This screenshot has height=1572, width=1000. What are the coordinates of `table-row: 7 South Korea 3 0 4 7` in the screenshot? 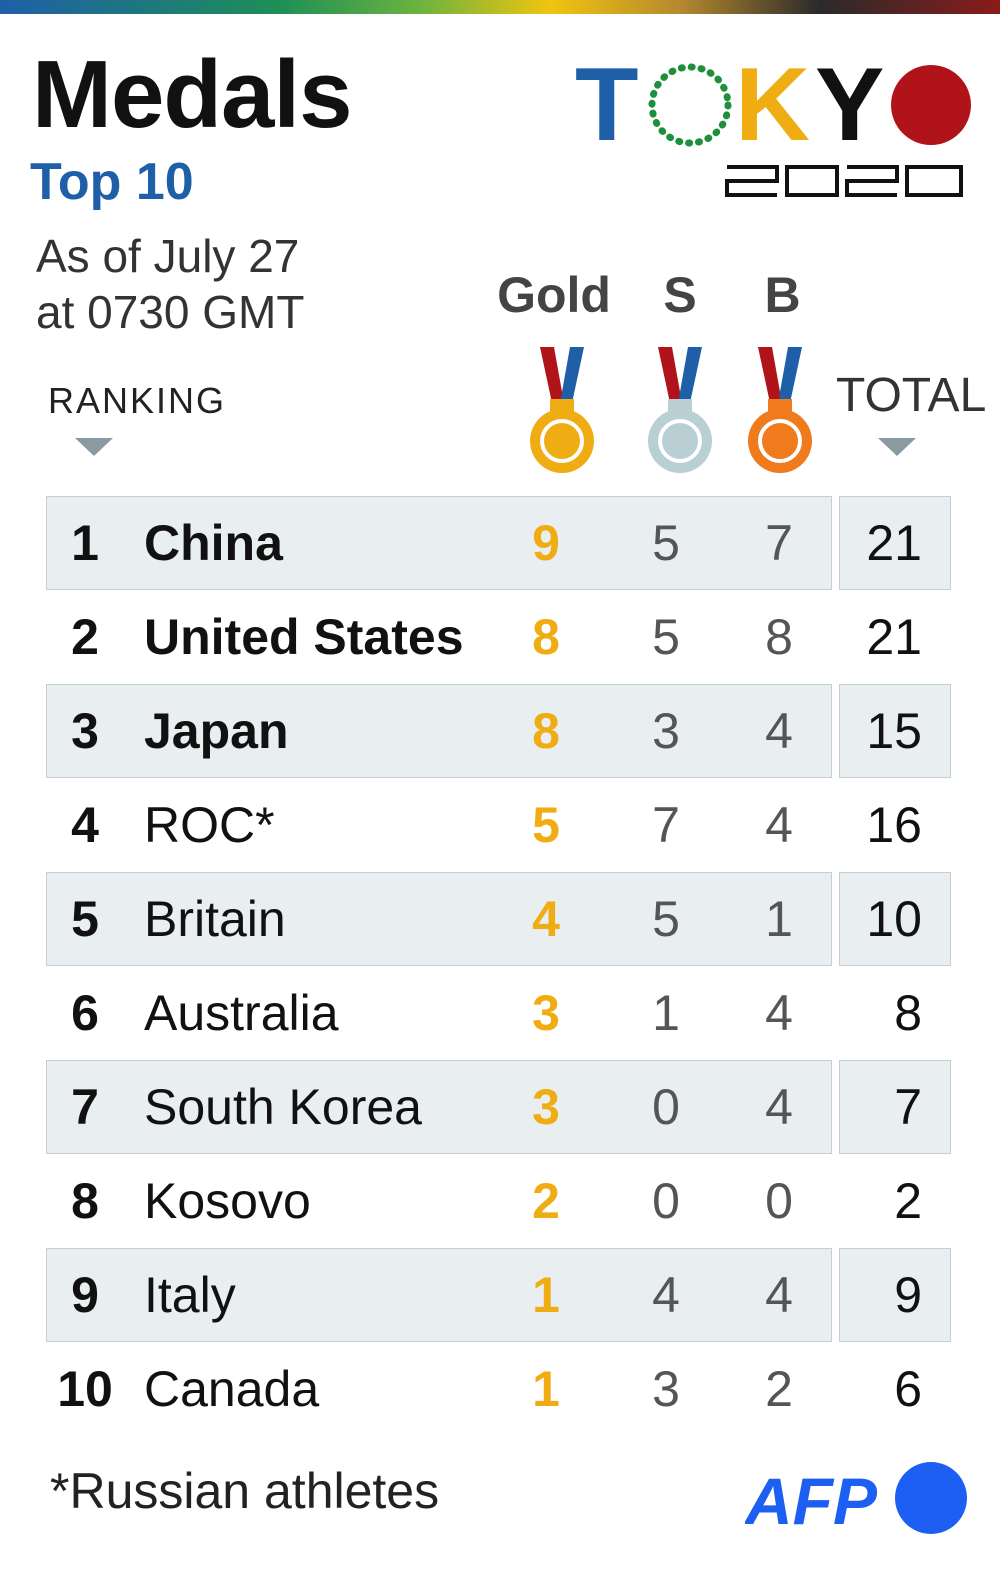 It's located at (499, 1107).